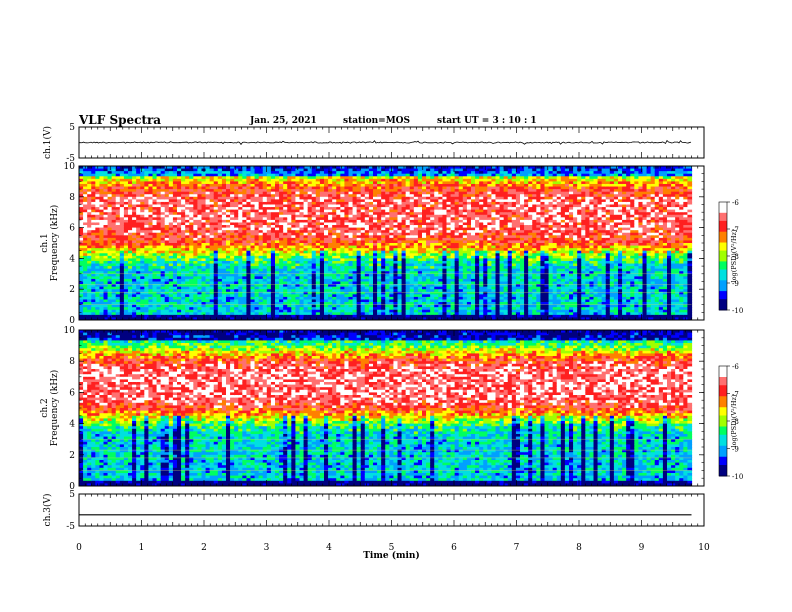 This screenshot has width=792, height=612. Describe the element at coordinates (373, 143) in the screenshot. I see `ch1-waveform-panel: 5-5ch.1(V)` at that location.